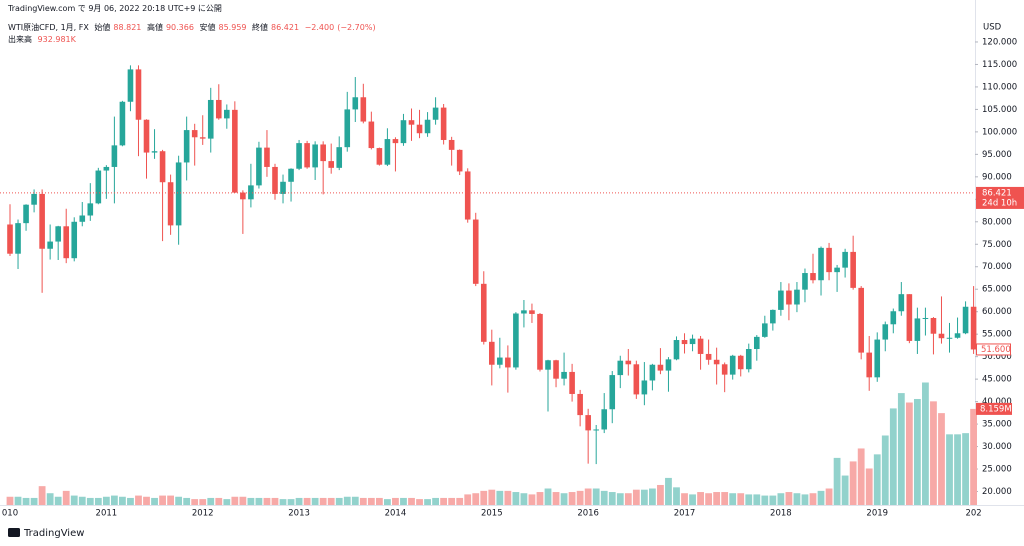  Describe the element at coordinates (319, 27) in the screenshot. I see `change: −2.400` at that location.